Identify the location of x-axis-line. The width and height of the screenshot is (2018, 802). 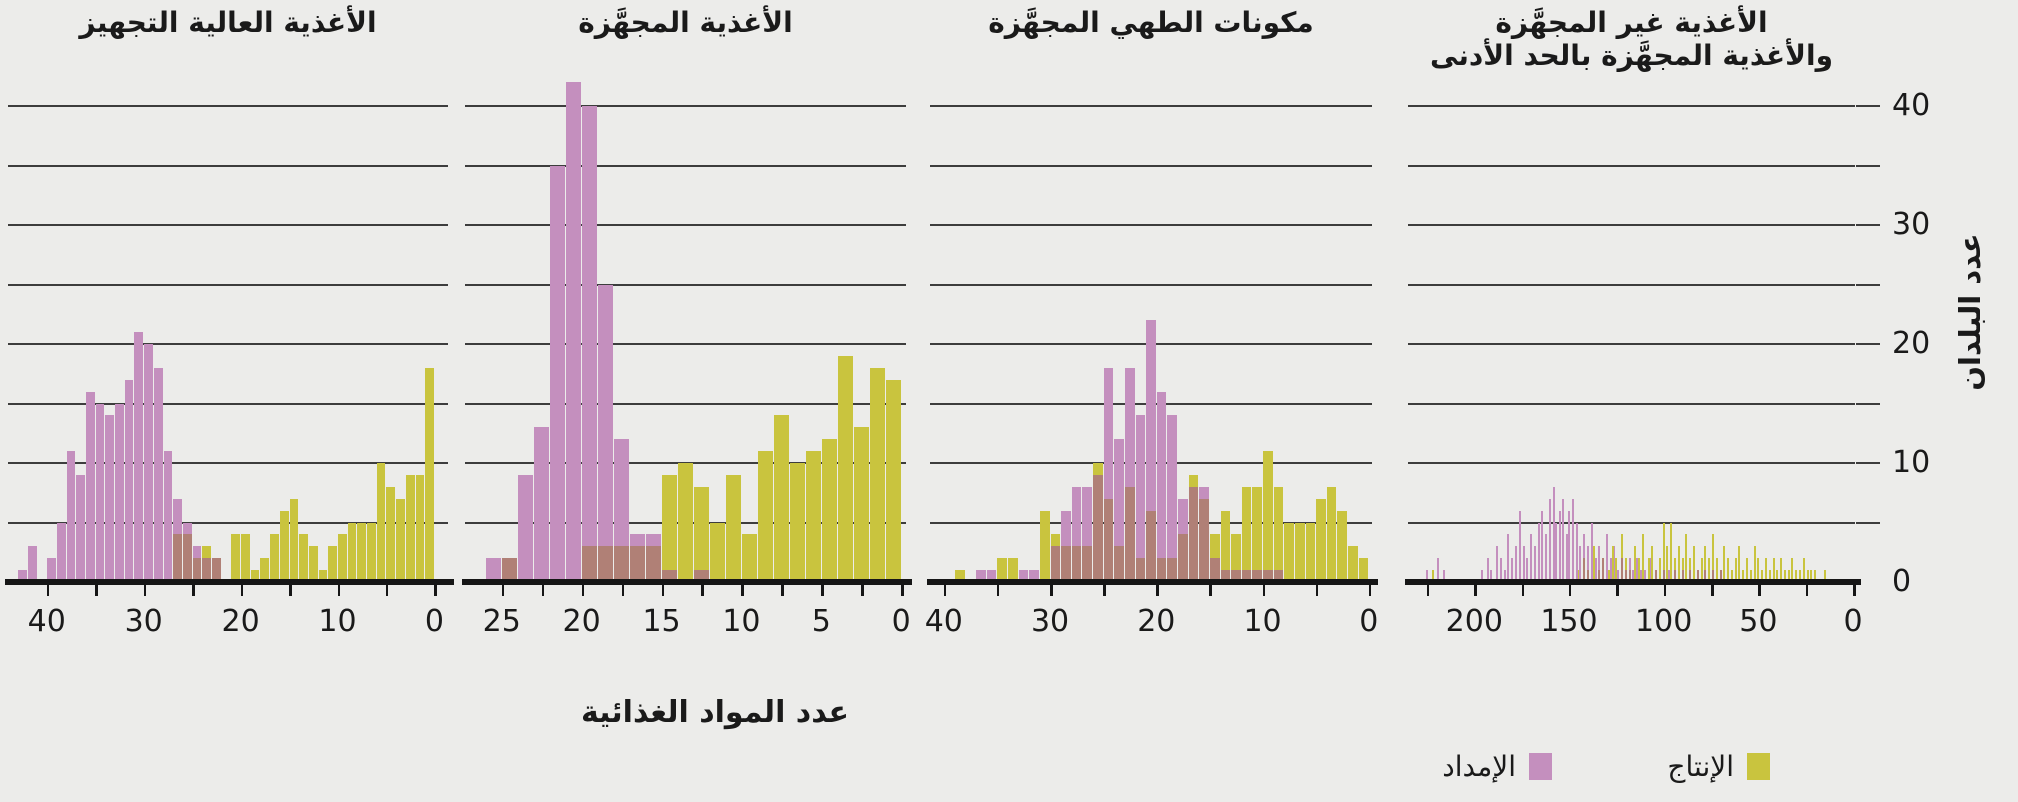
(1152, 582).